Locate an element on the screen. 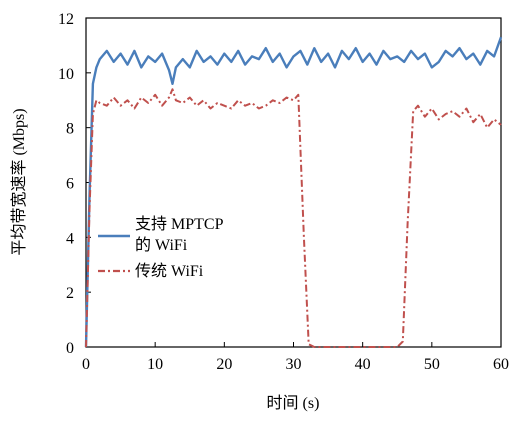 The image size is (517, 422). x-tick-label: 60 is located at coordinates (501, 364).